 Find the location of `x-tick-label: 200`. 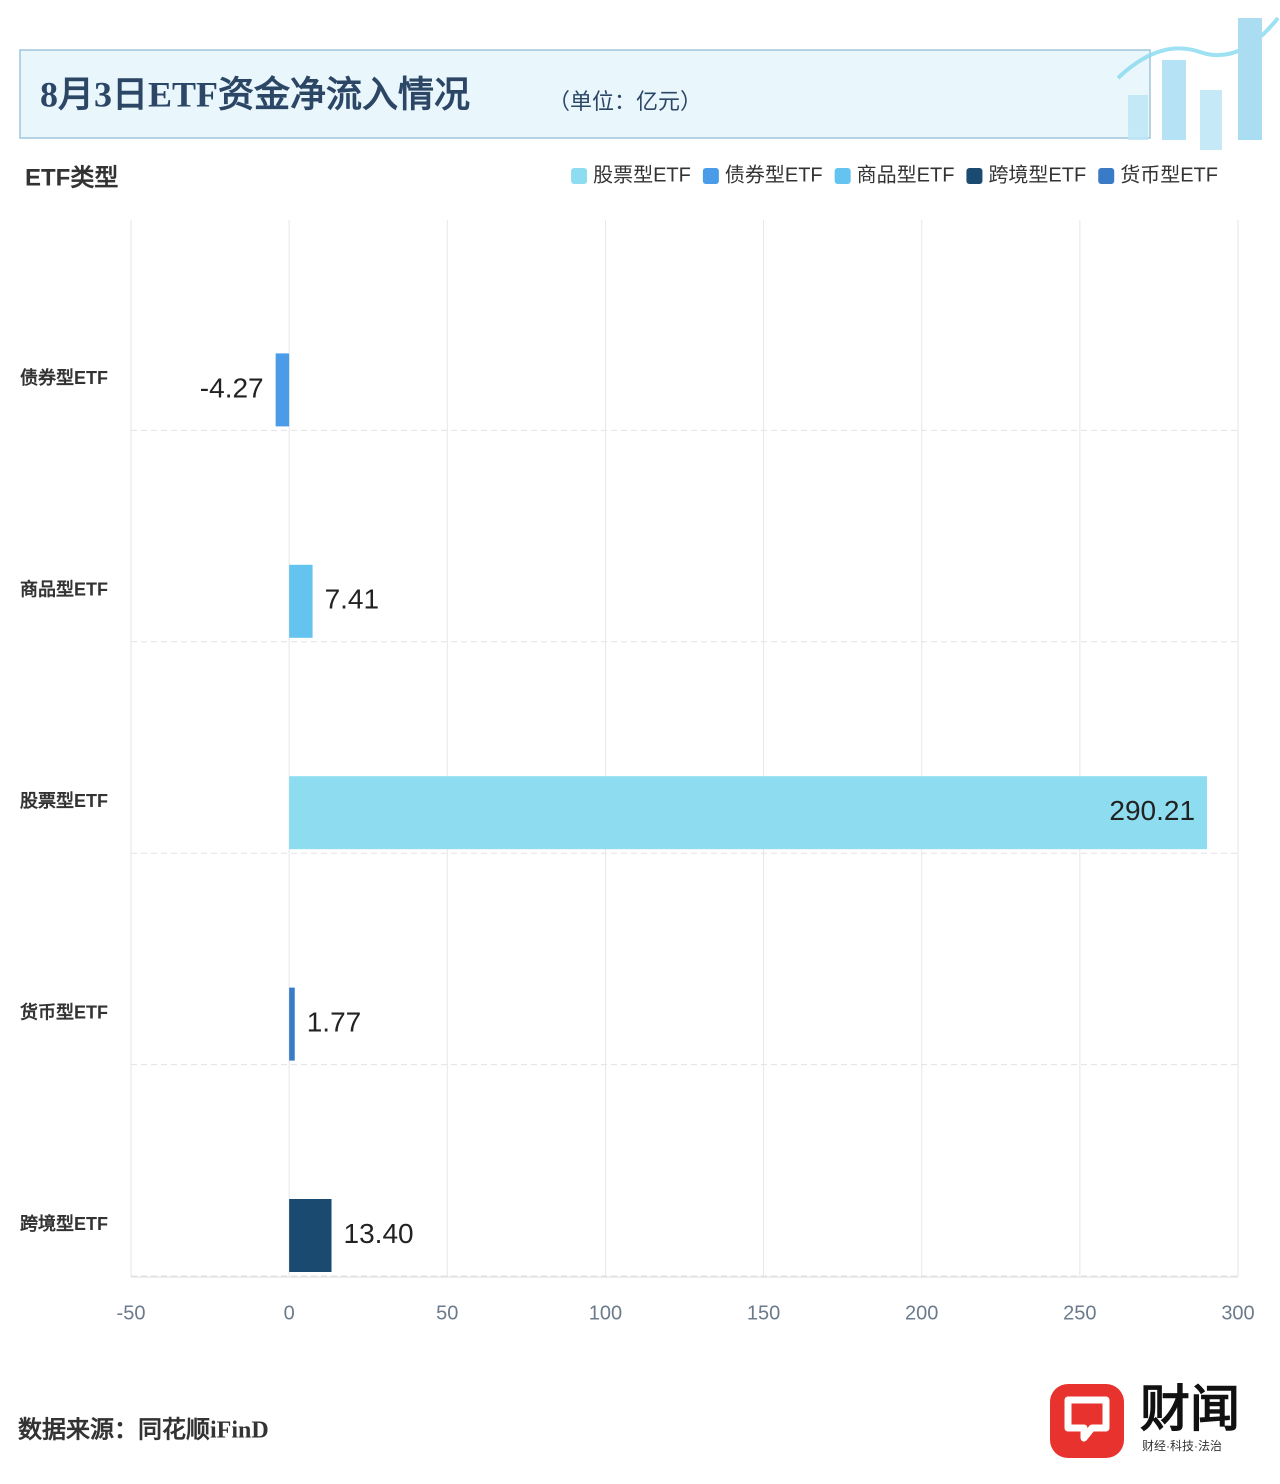

x-tick-label: 200 is located at coordinates (921, 1313).